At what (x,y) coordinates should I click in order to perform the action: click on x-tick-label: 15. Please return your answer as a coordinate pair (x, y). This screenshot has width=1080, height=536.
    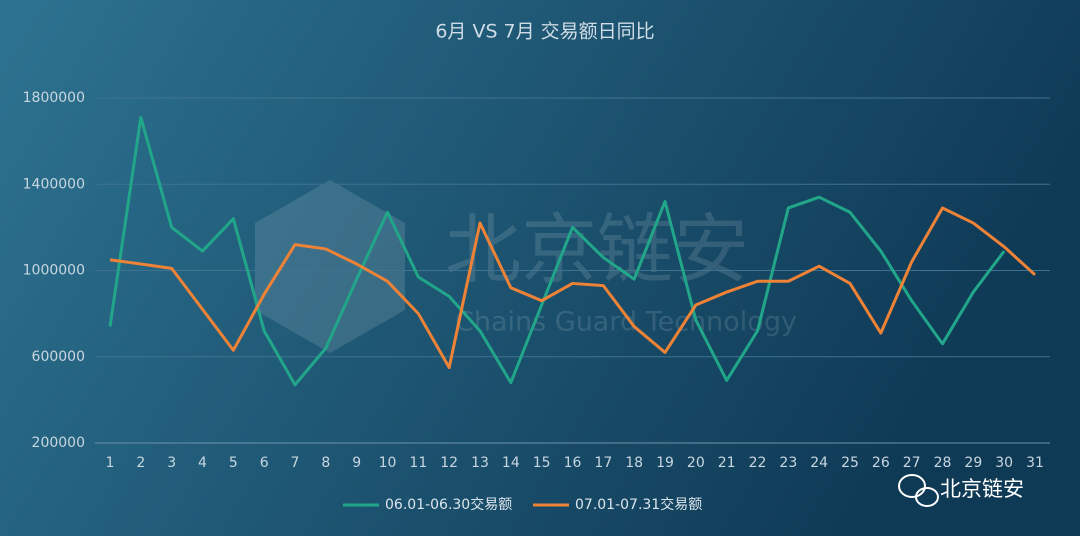
    Looking at the image, I should click on (542, 463).